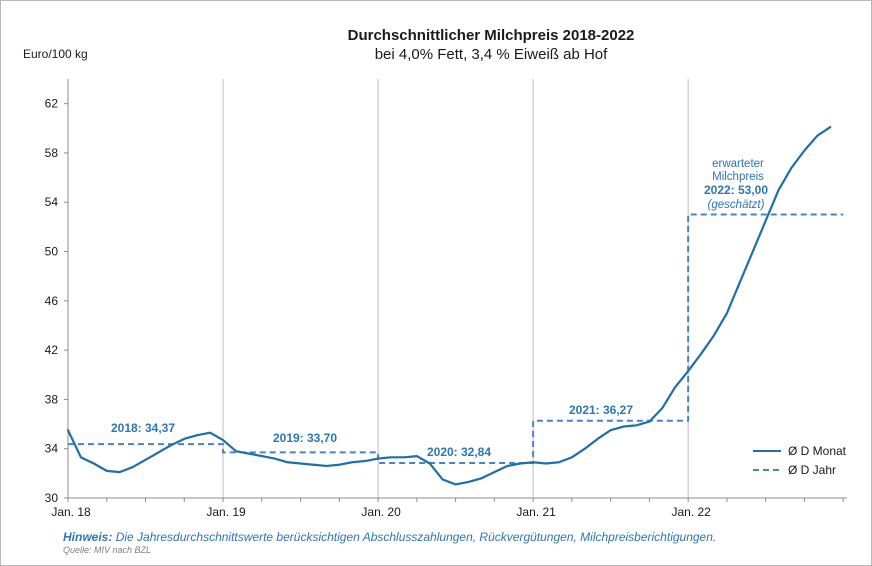  Describe the element at coordinates (536, 512) in the screenshot. I see `x-tick-label-3: Jan. 21` at that location.